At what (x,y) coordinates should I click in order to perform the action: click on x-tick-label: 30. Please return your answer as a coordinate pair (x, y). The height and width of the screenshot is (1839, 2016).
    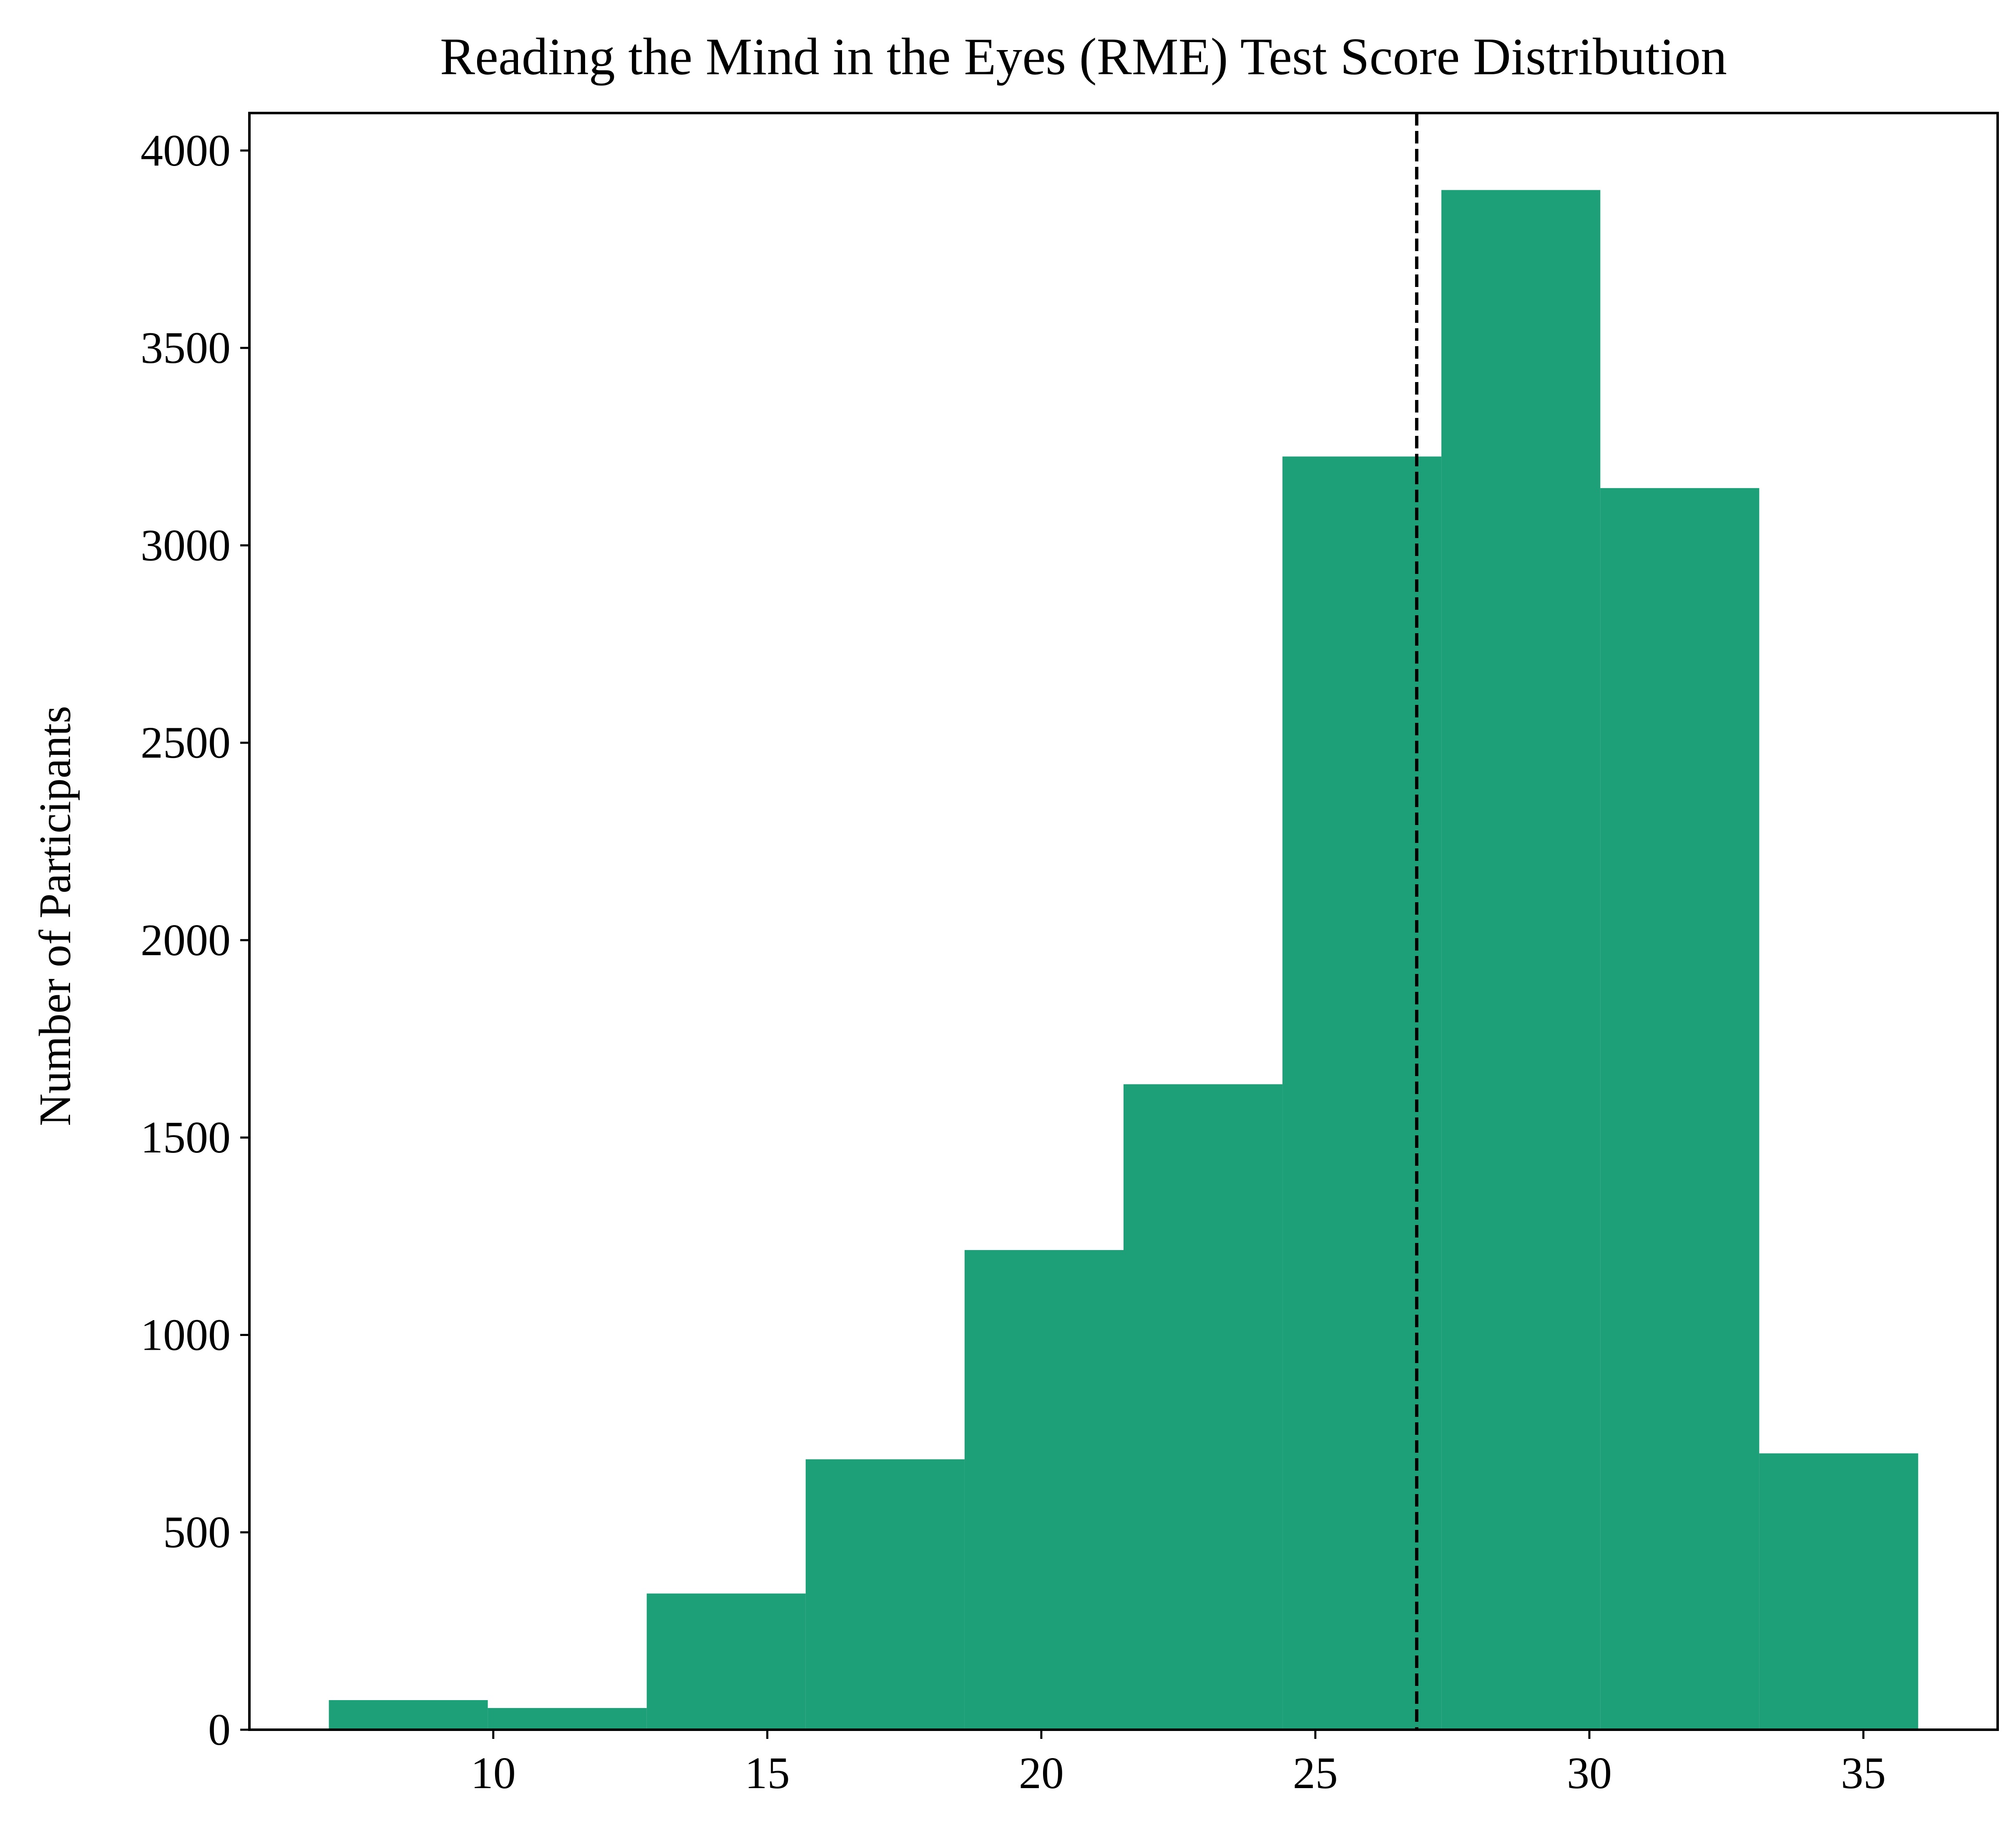
    Looking at the image, I should click on (1589, 1773).